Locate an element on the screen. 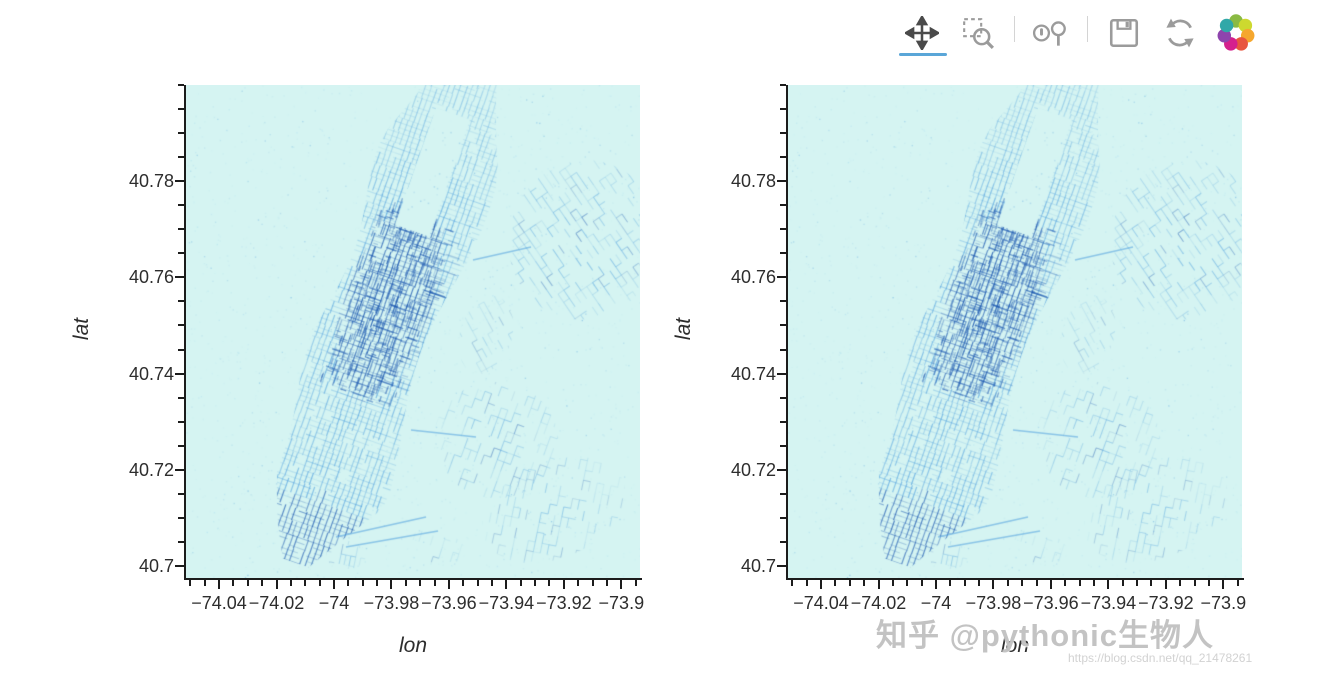  bokeh-logo-icon is located at coordinates (1236, 32).